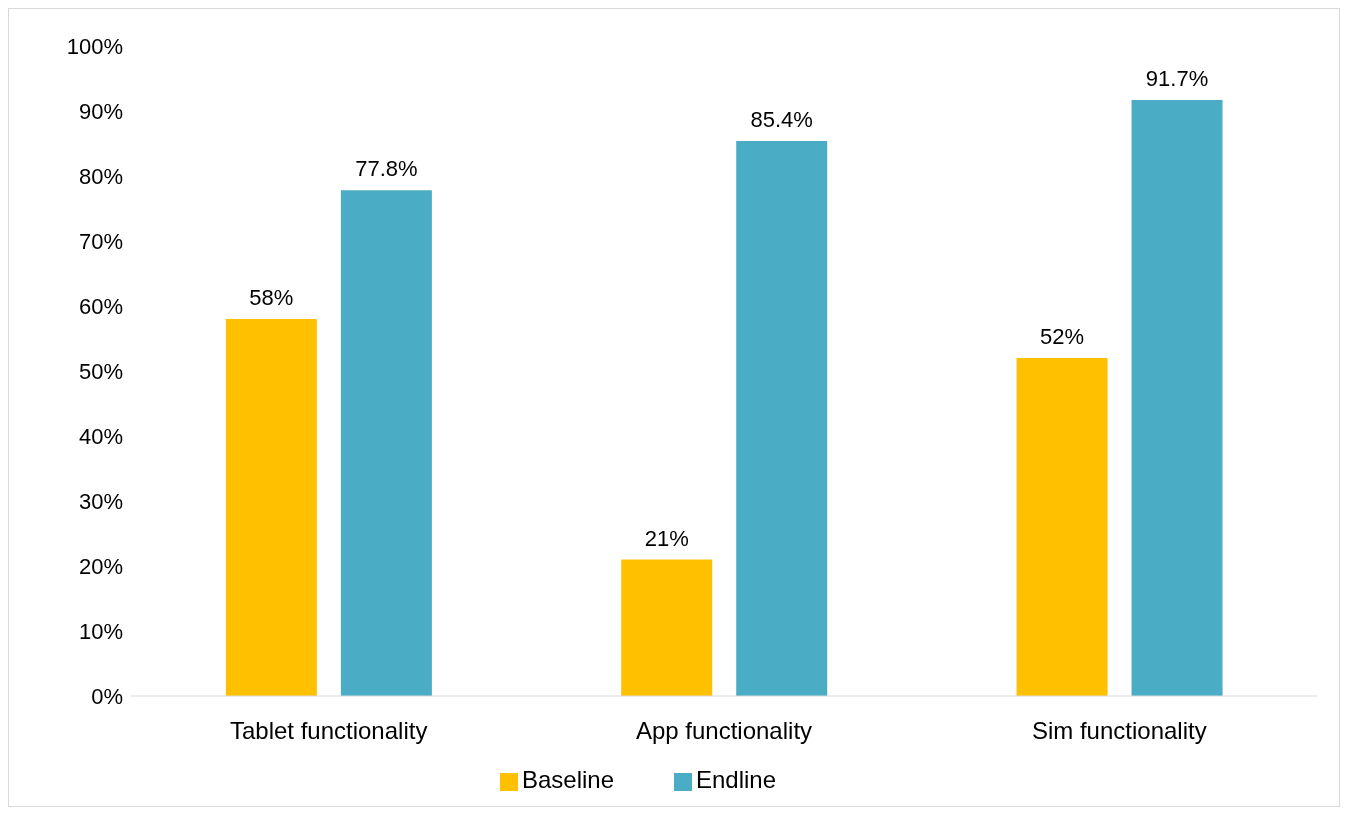  Describe the element at coordinates (1062, 336) in the screenshot. I see `data-label: 52%` at that location.